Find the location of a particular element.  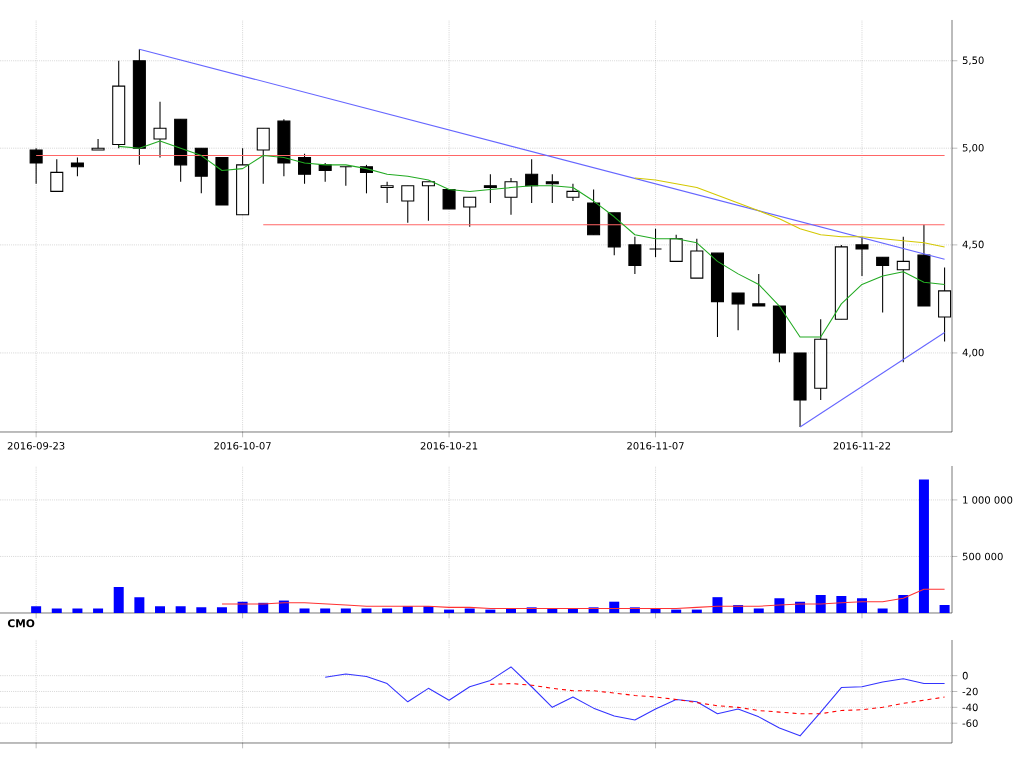

y-tick-label: 0 is located at coordinates (965, 675).